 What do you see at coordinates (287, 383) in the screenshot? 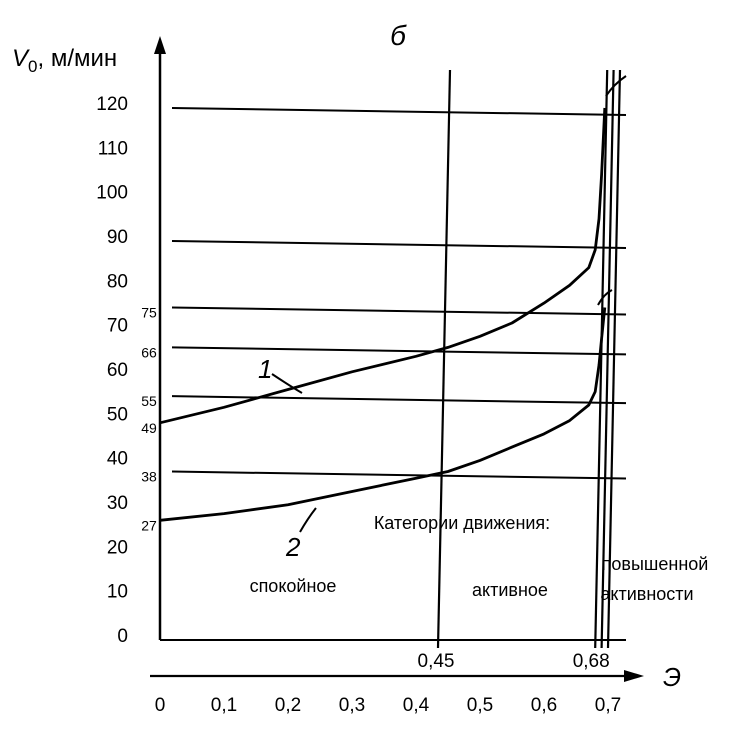
I see `series-1-leader` at bounding box center [287, 383].